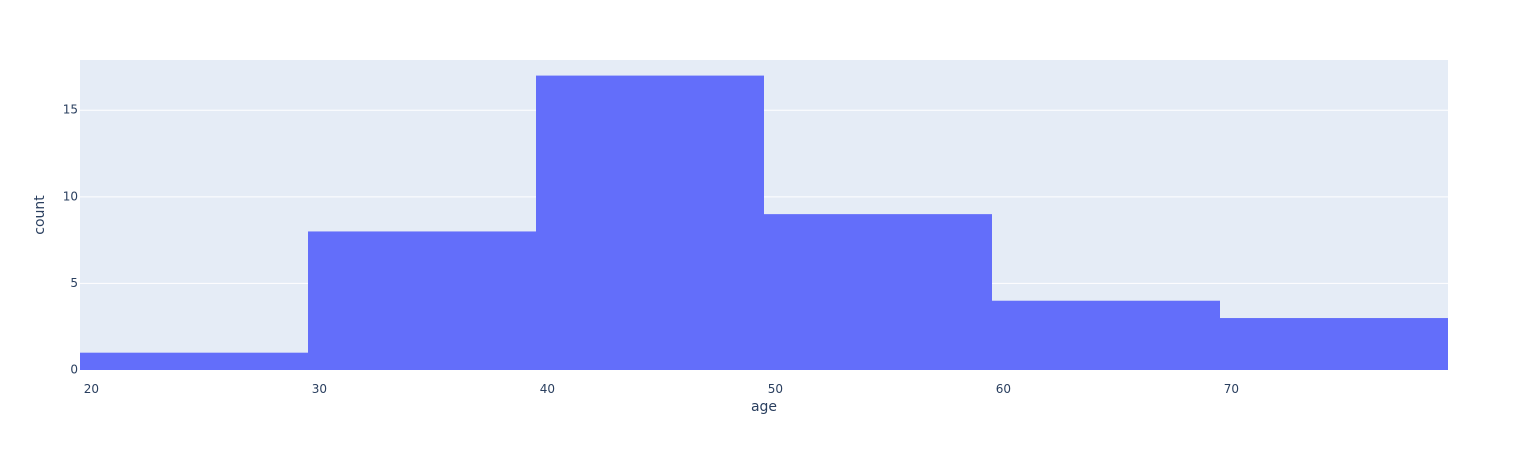 The height and width of the screenshot is (450, 1528). What do you see at coordinates (40, 215) in the screenshot?
I see `y-axis-title: count` at bounding box center [40, 215].